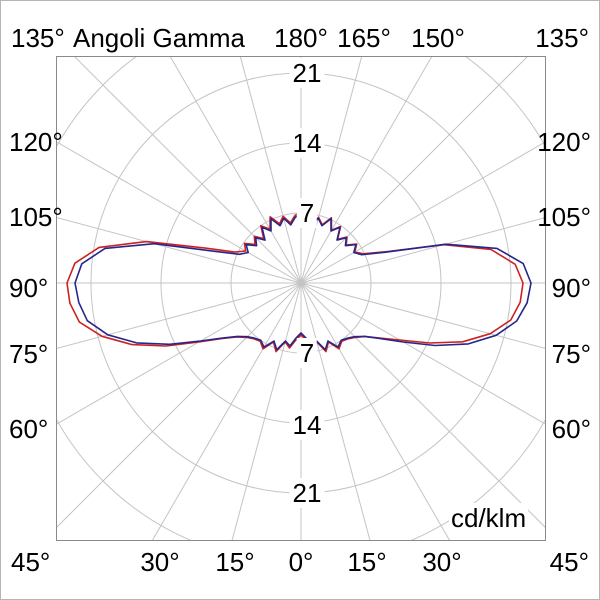 Image resolution: width=600 pixels, height=600 pixels. I want to click on angle-label-right-60: 60°, so click(571, 429).